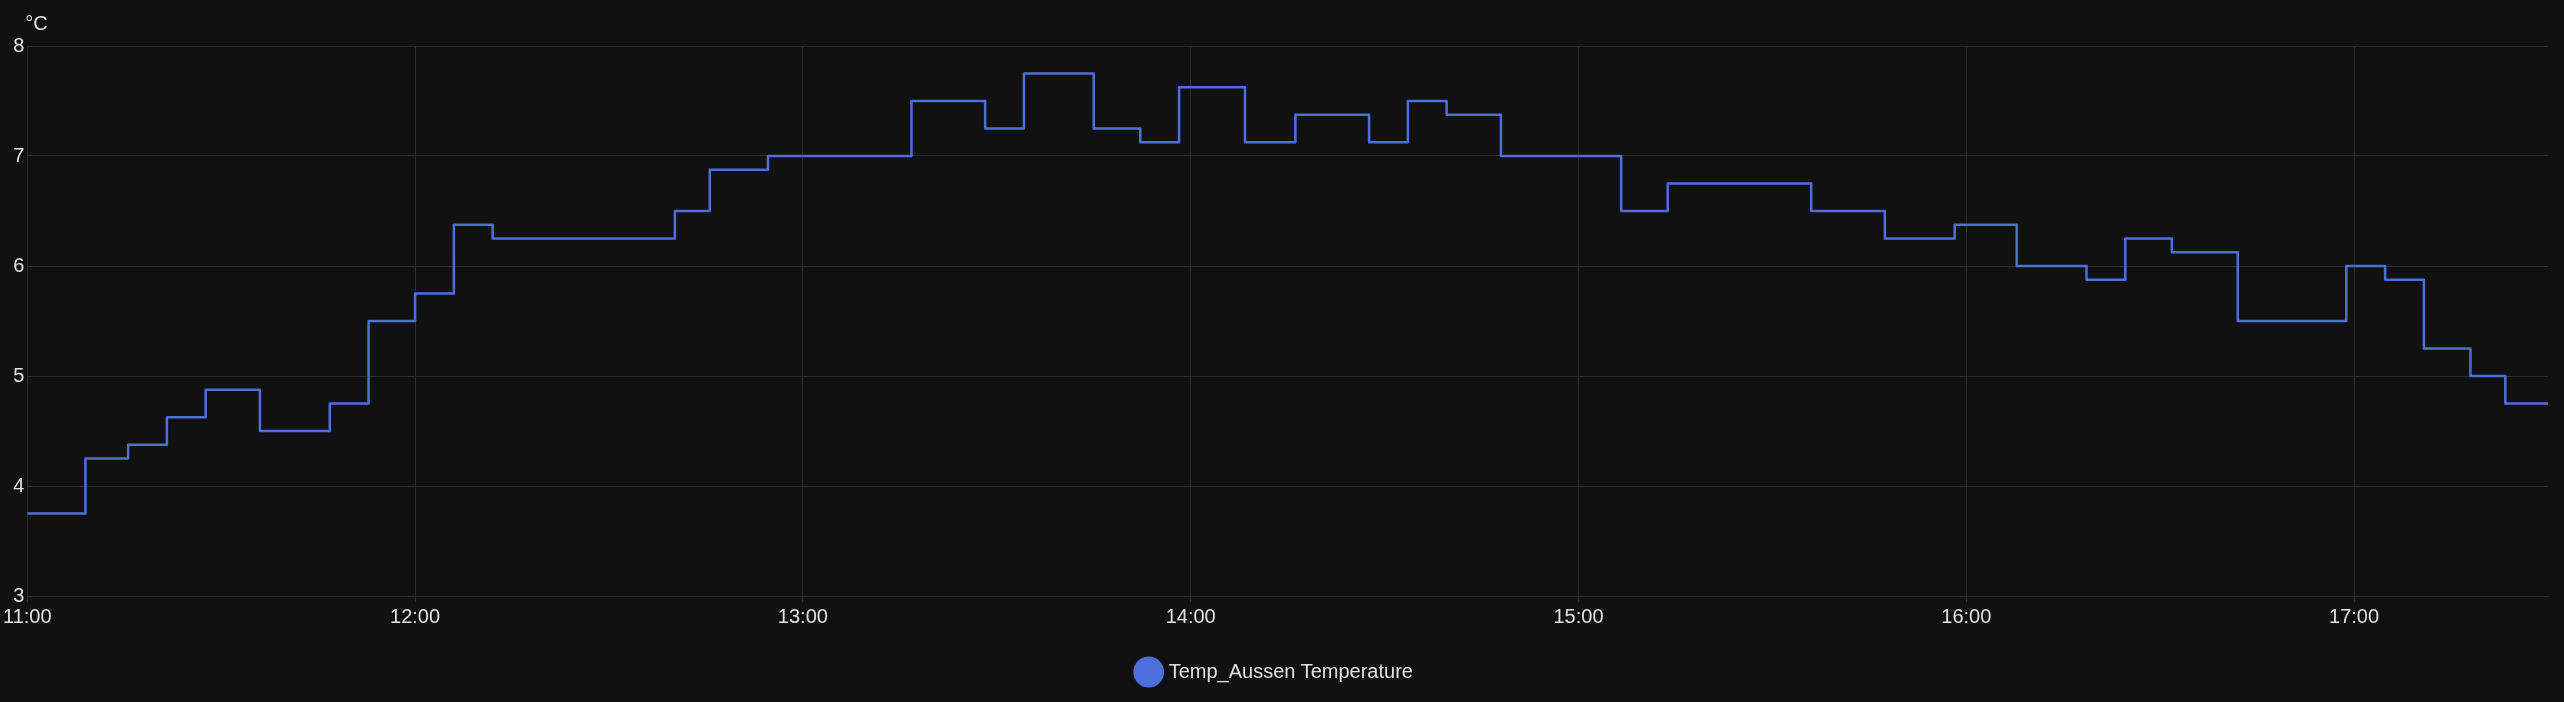 This screenshot has height=702, width=2564. I want to click on y-tick-label: 7, so click(19, 154).